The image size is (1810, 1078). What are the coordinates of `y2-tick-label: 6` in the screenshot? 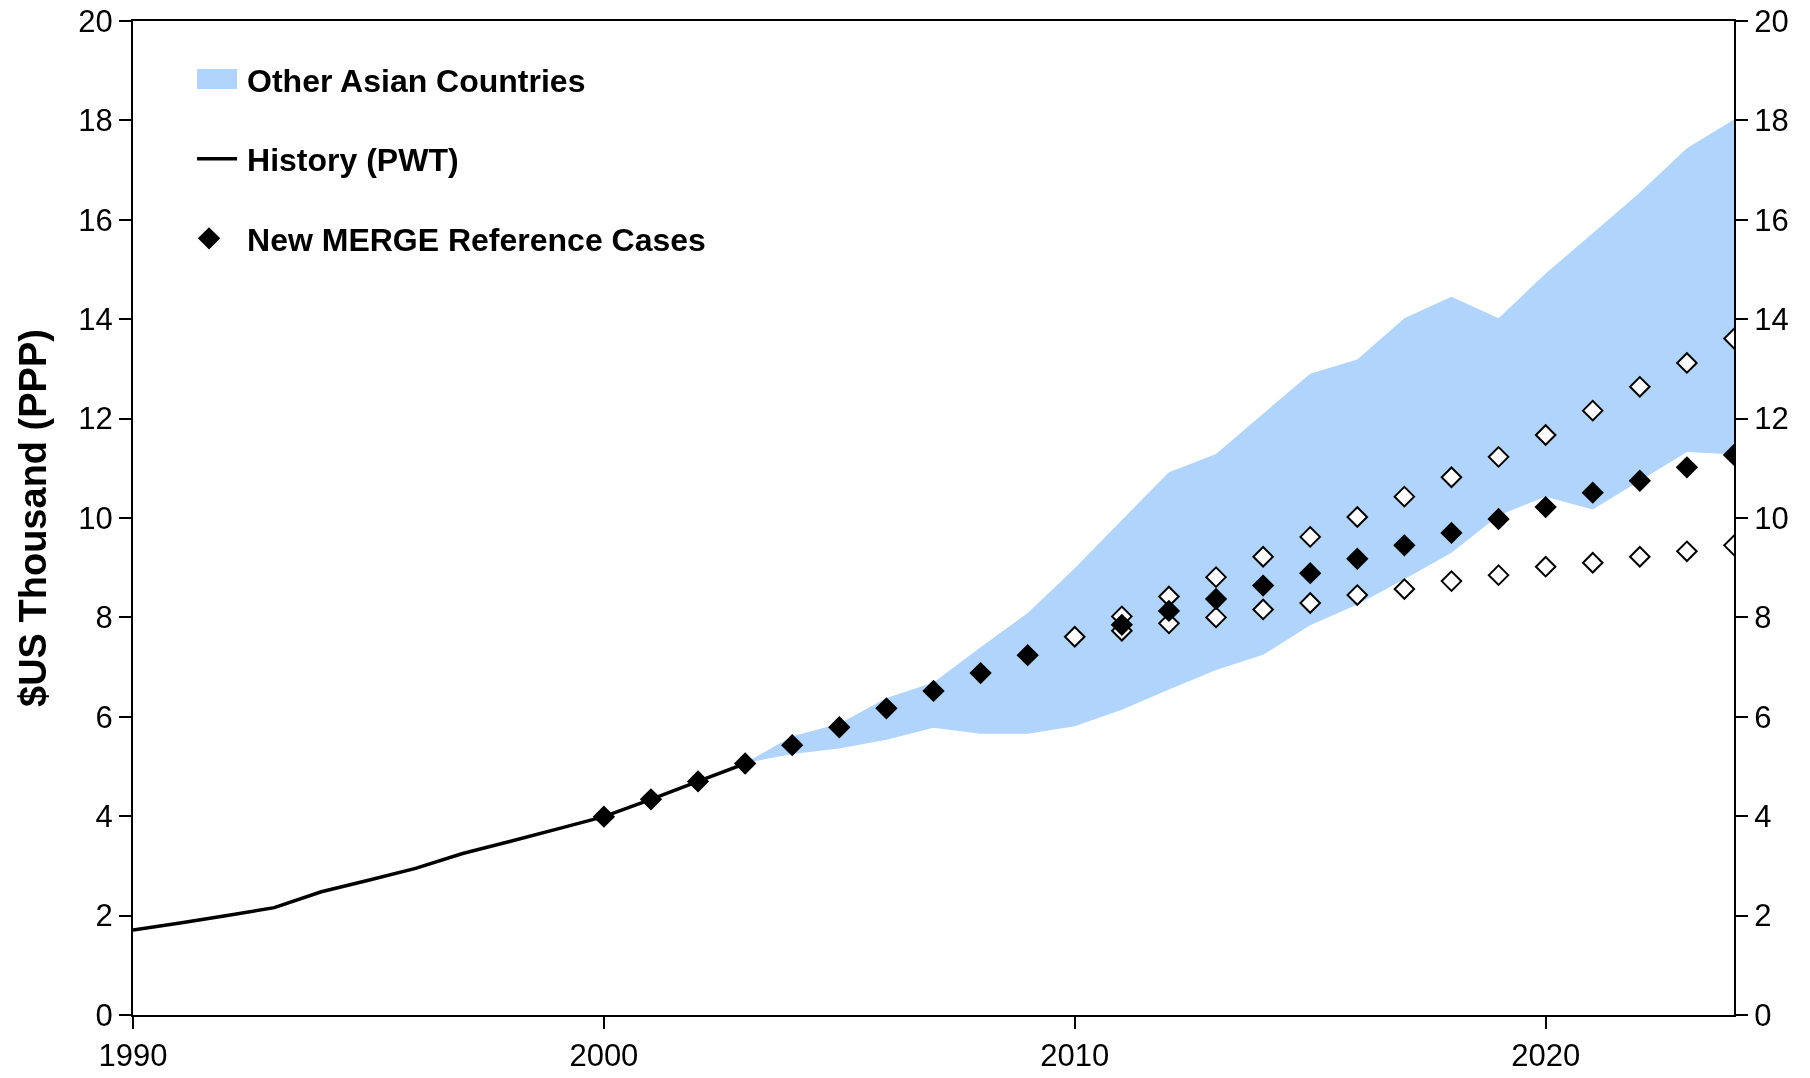 It's located at (1763, 717).